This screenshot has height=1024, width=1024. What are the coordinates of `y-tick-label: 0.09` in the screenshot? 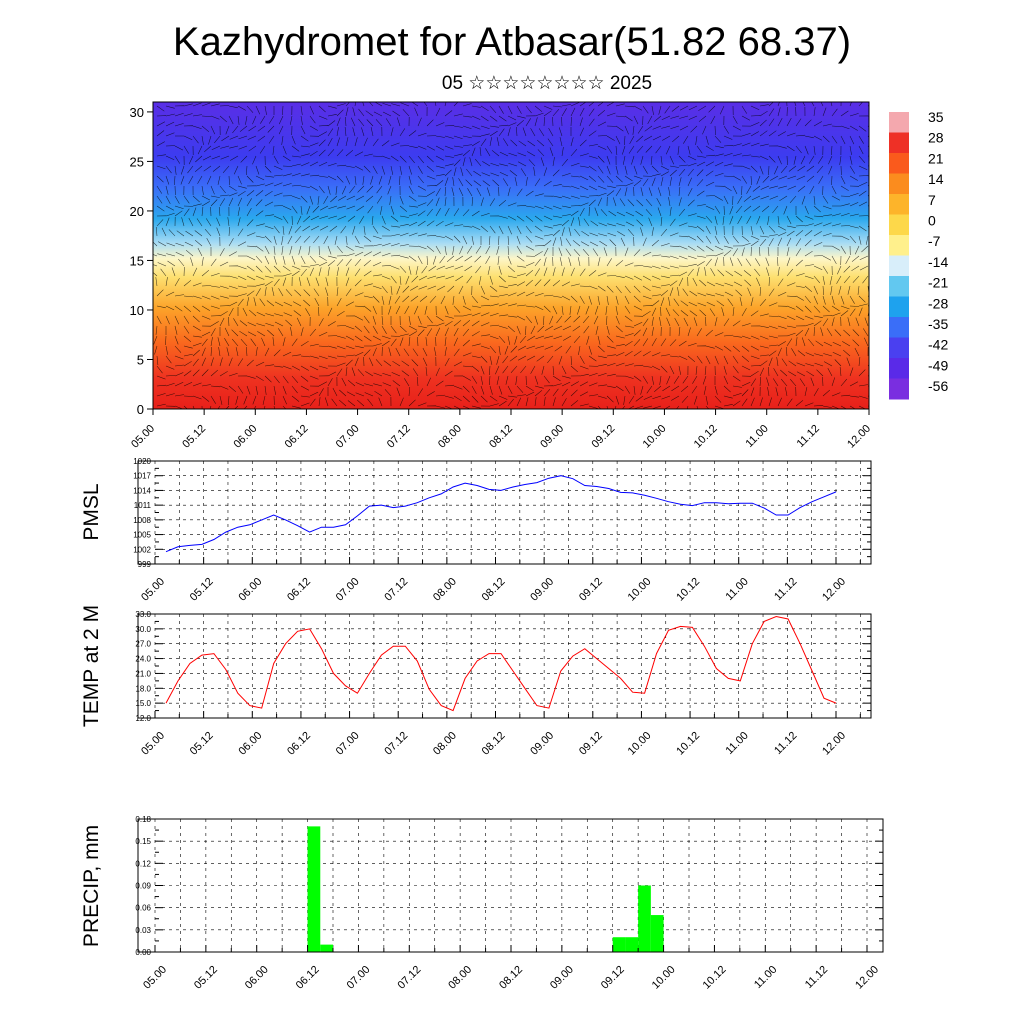 It's located at (143, 886).